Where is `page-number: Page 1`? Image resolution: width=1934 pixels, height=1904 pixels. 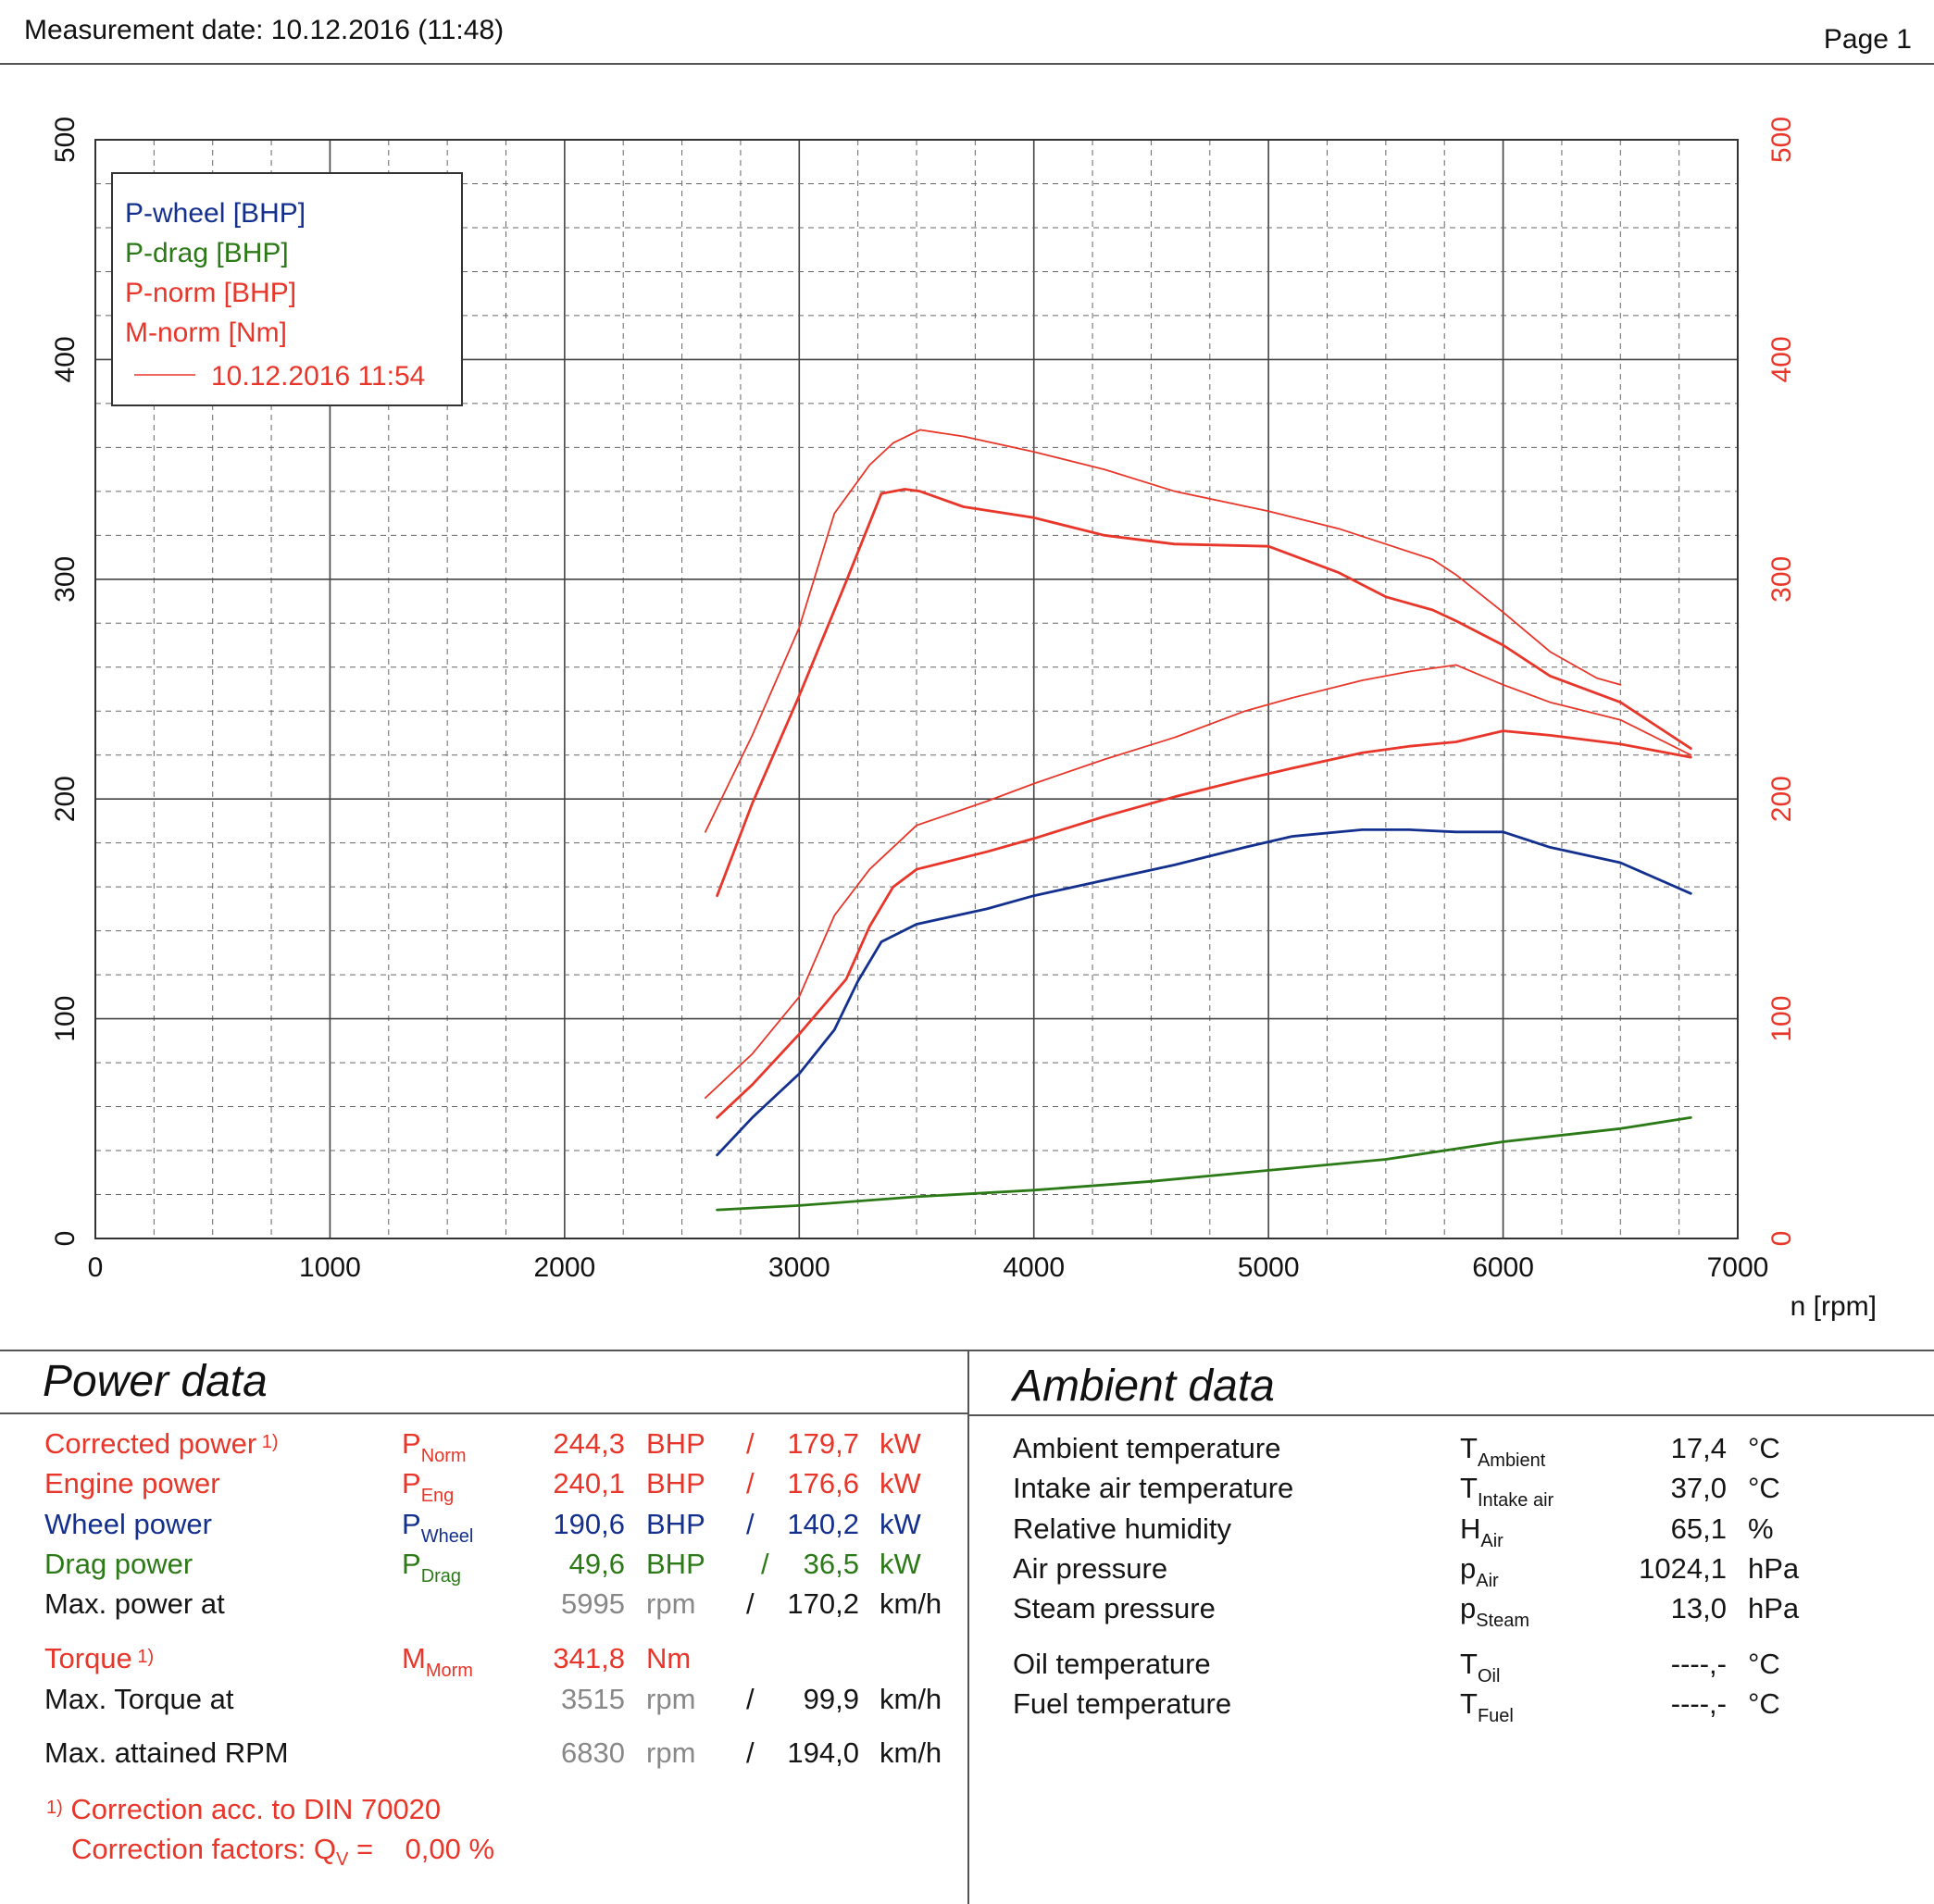 page-number: Page 1 is located at coordinates (1868, 39).